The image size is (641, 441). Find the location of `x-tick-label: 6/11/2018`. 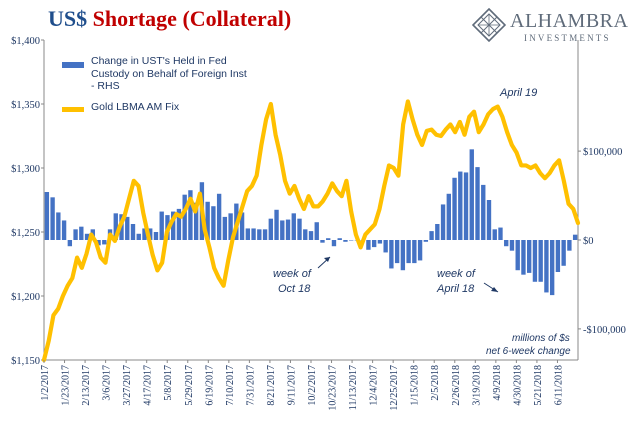

x-tick-label: 6/11/2018 is located at coordinates (559, 385).